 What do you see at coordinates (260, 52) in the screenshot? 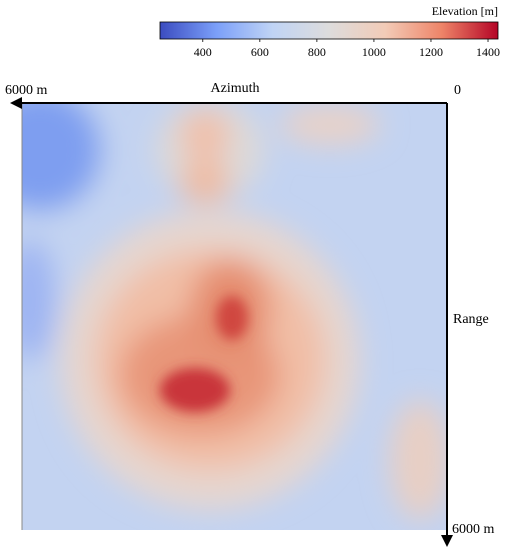
I see `colorbar-tick-label: 600` at bounding box center [260, 52].